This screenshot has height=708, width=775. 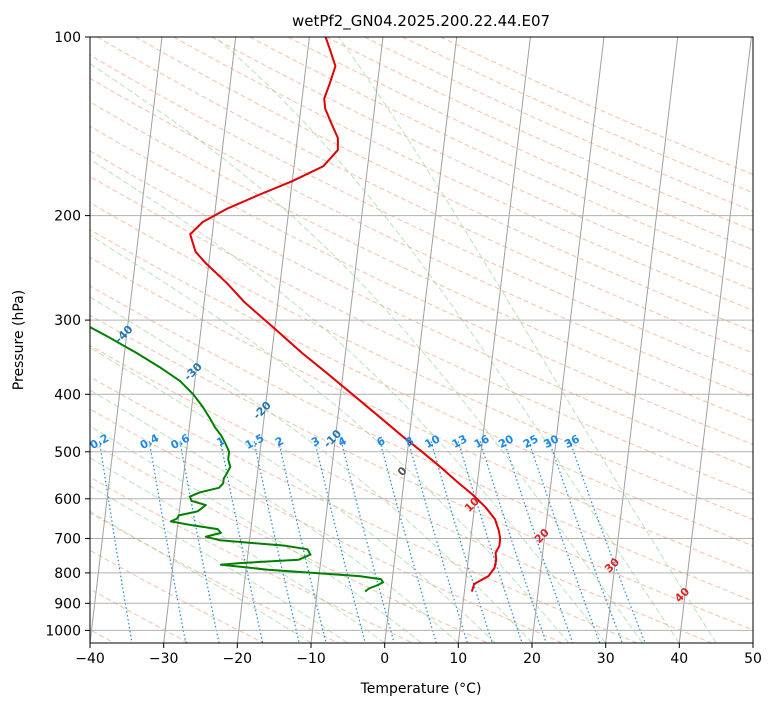 I want to click on x-tick-label: 0, so click(x=384, y=659).